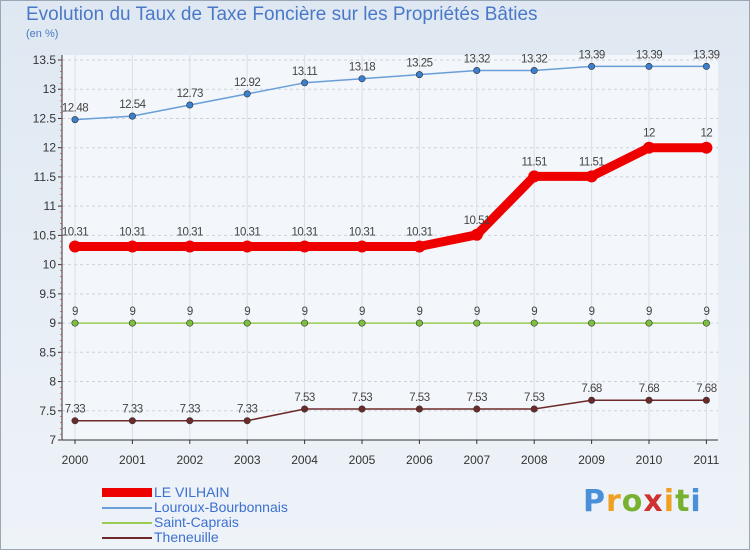 The height and width of the screenshot is (550, 750). I want to click on y-tick-label: 10, so click(50, 265).